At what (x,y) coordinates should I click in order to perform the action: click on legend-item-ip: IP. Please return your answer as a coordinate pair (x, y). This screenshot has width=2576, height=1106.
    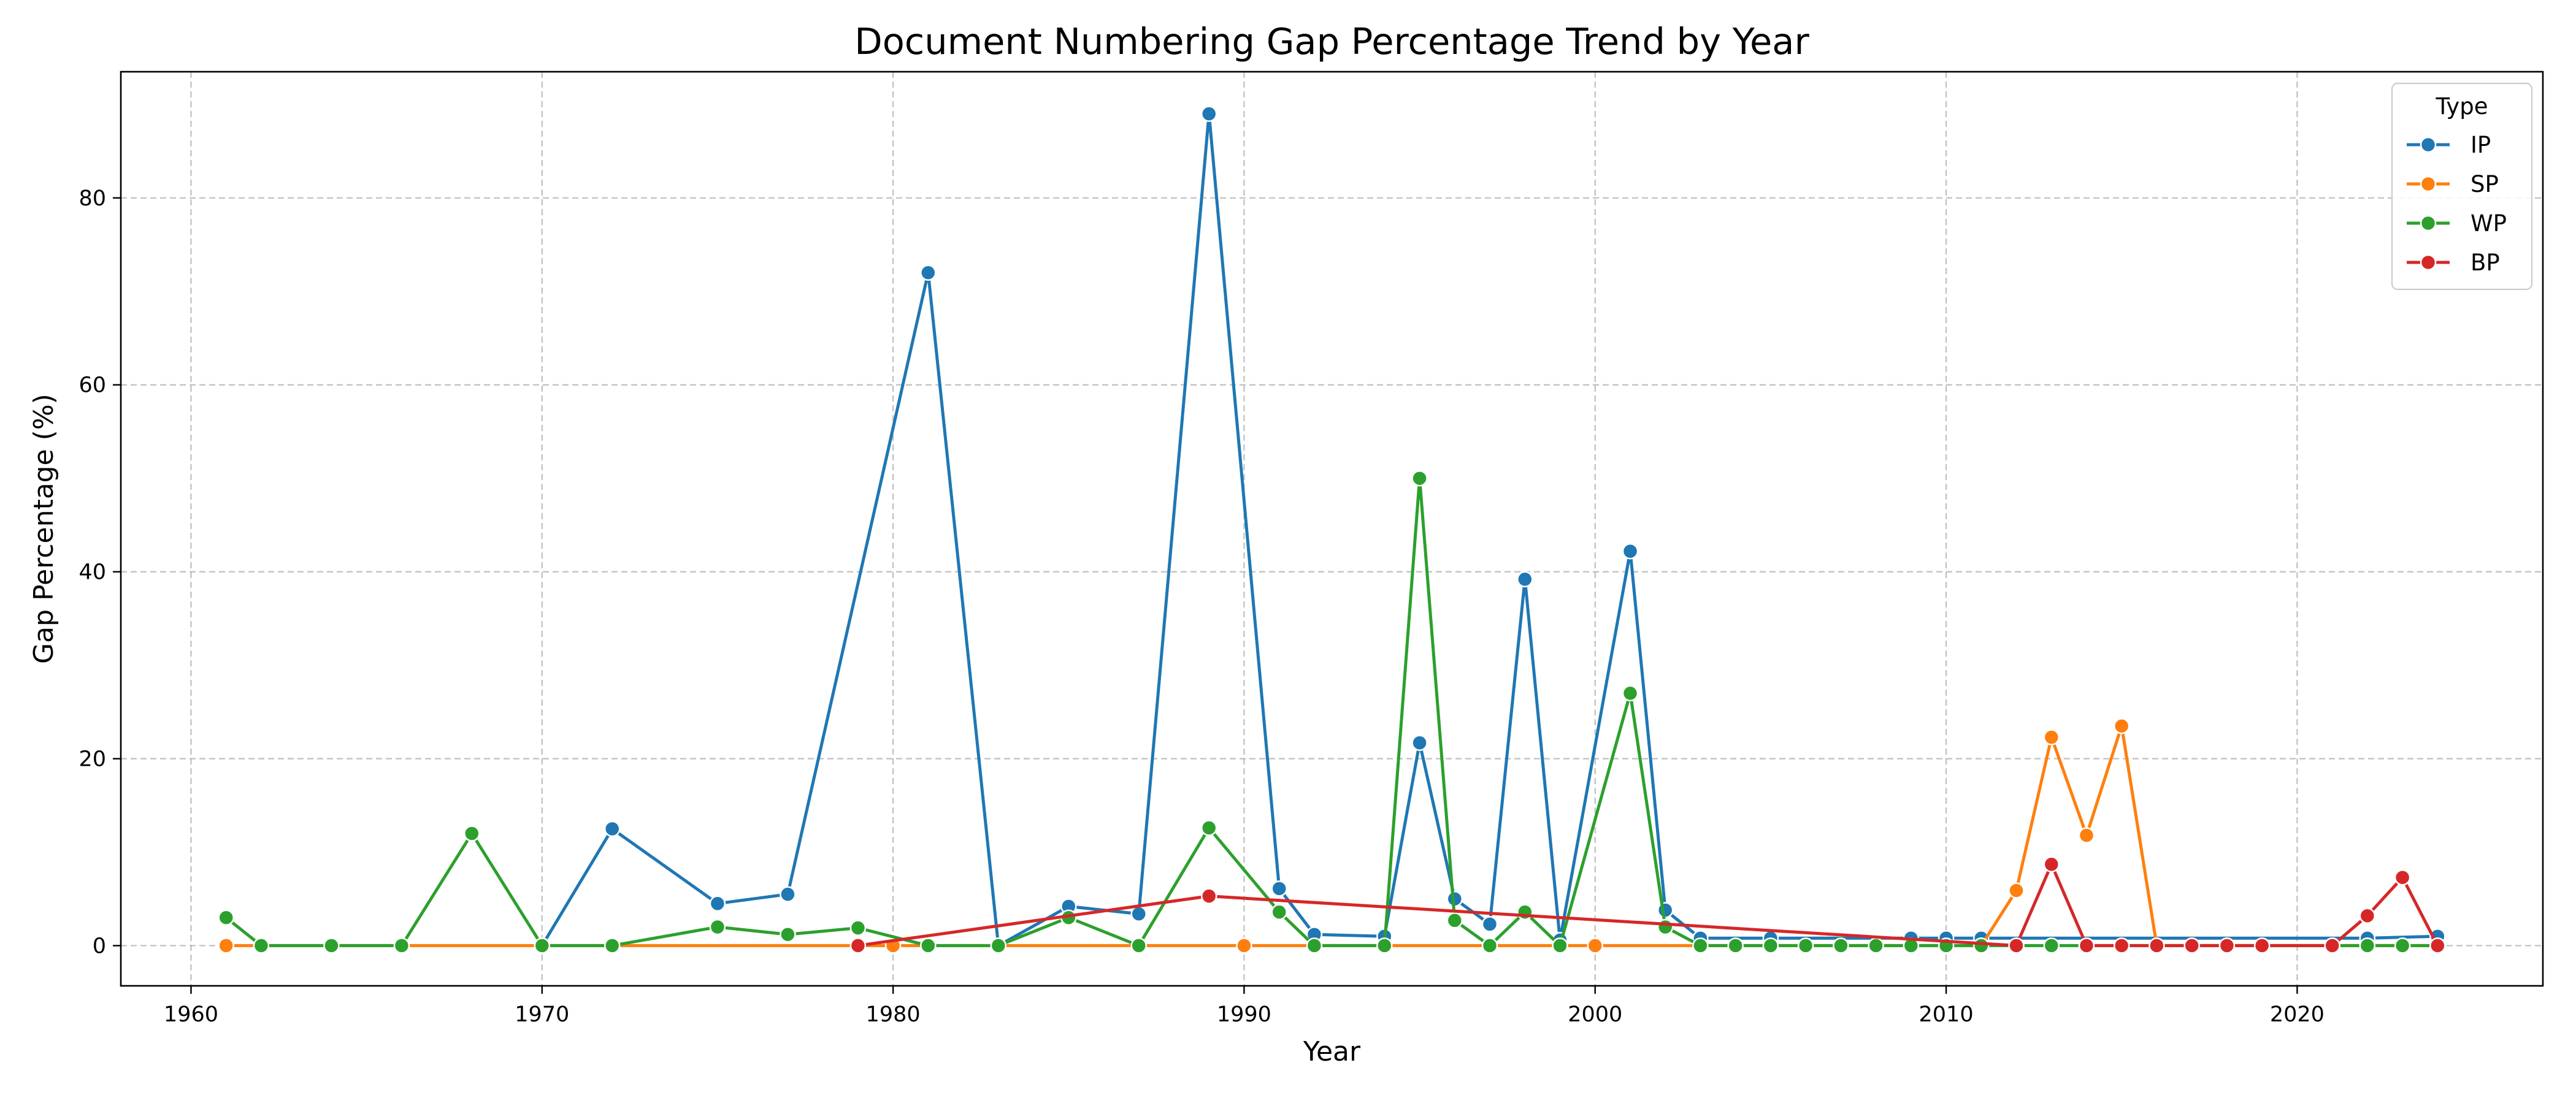
    Looking at the image, I should click on (2449, 145).